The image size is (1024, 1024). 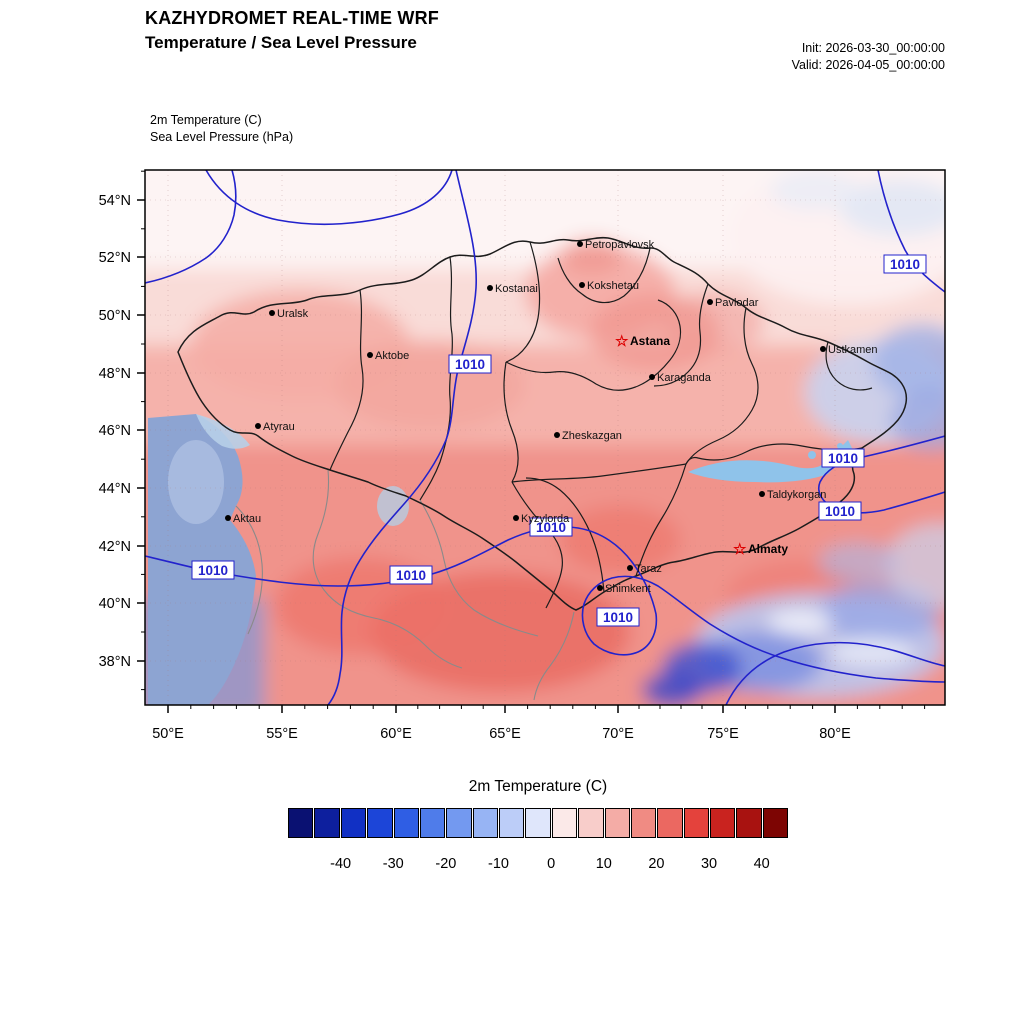 I want to click on city-label: Aktobe, so click(x=392, y=356).